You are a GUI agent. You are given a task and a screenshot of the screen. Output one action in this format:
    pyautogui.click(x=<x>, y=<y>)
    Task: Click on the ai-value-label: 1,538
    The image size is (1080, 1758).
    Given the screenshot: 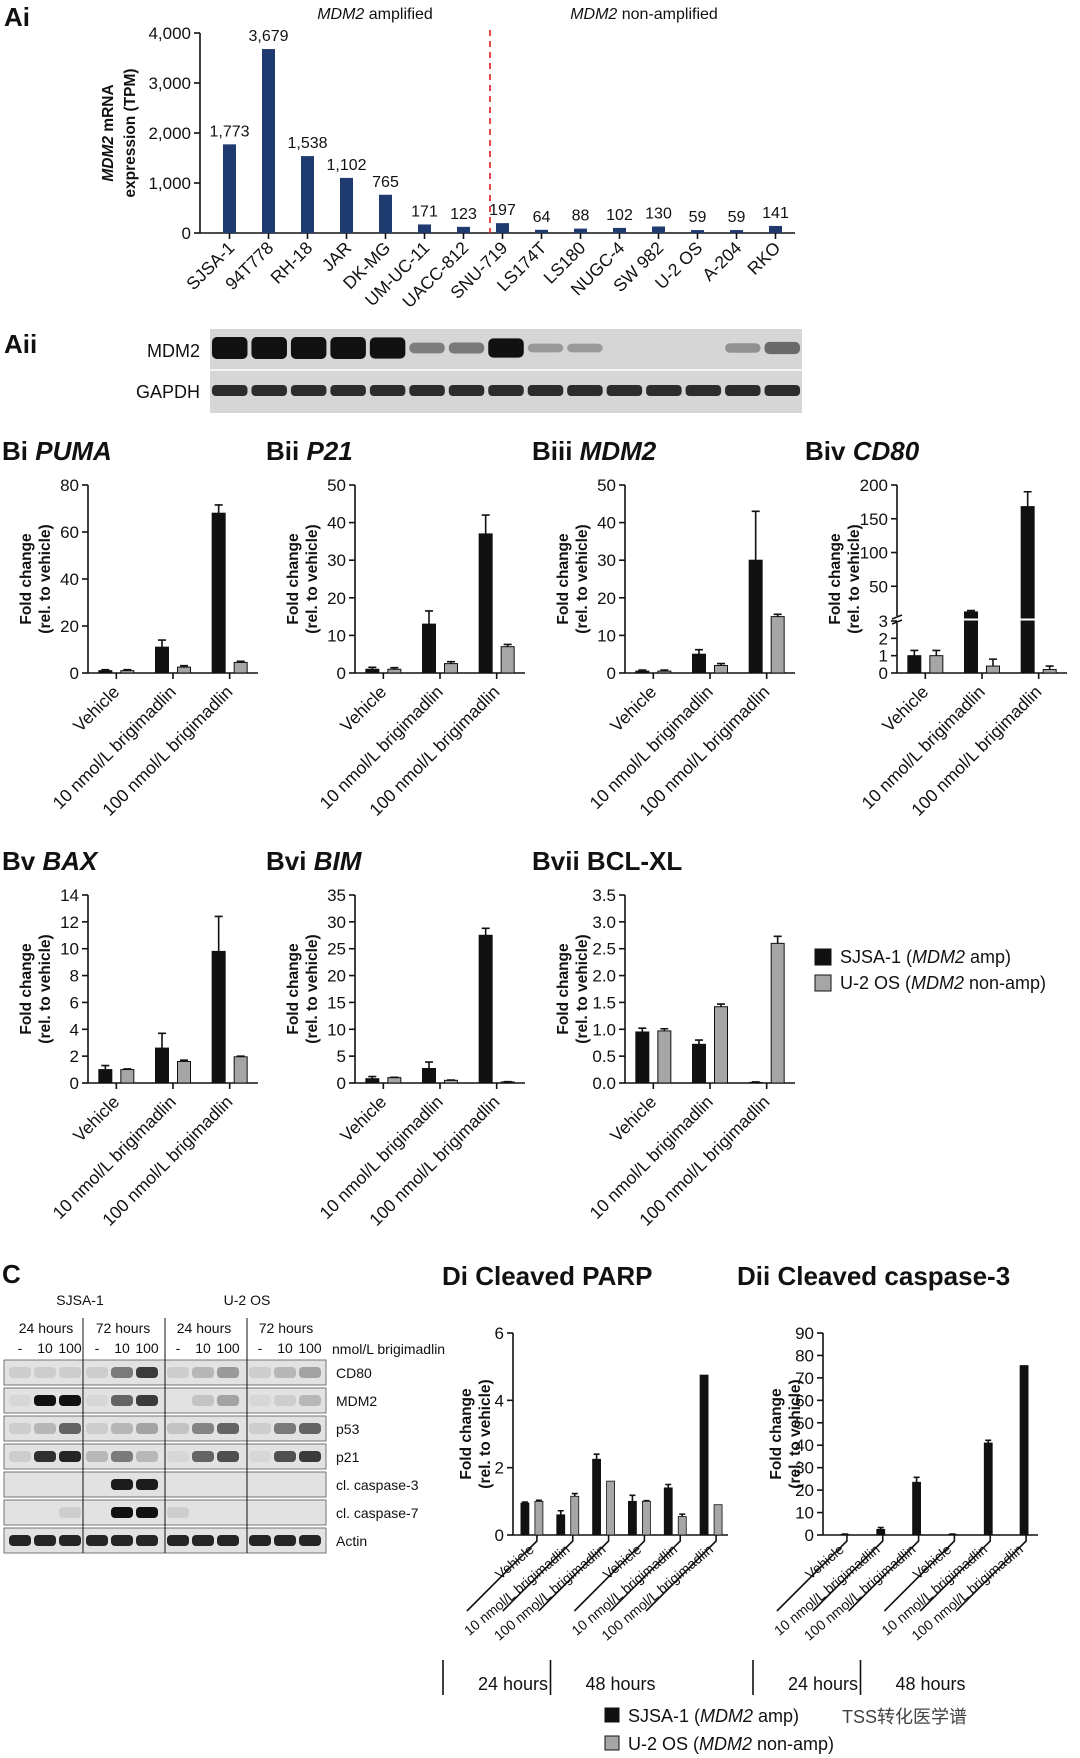 What is the action you would take?
    pyautogui.click(x=307, y=143)
    